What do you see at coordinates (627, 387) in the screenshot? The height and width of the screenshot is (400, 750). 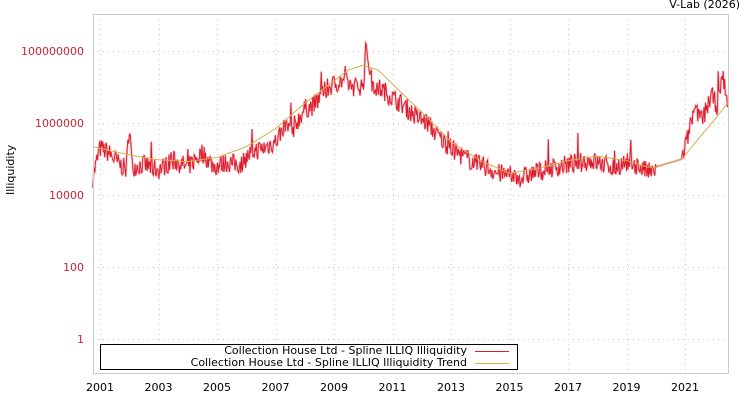 I see `x-tick-label: 2019` at bounding box center [627, 387].